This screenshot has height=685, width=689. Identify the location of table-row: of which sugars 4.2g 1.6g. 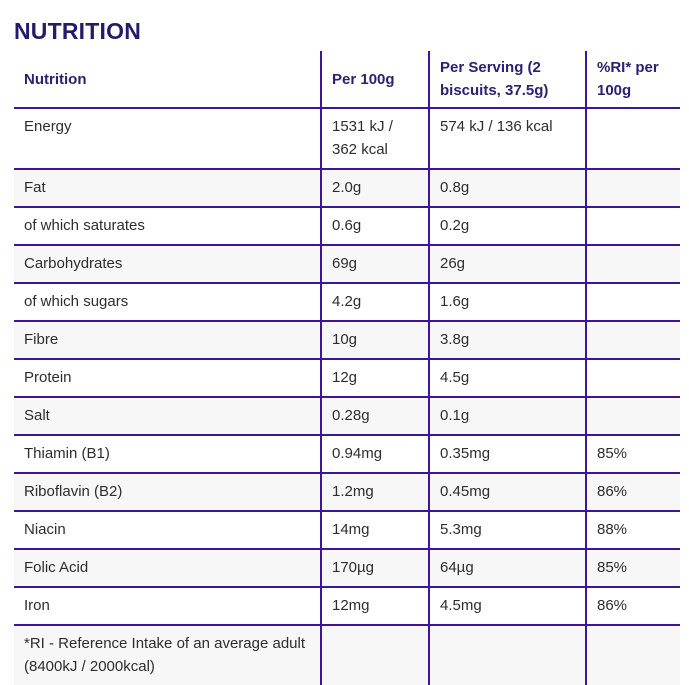
(347, 302).